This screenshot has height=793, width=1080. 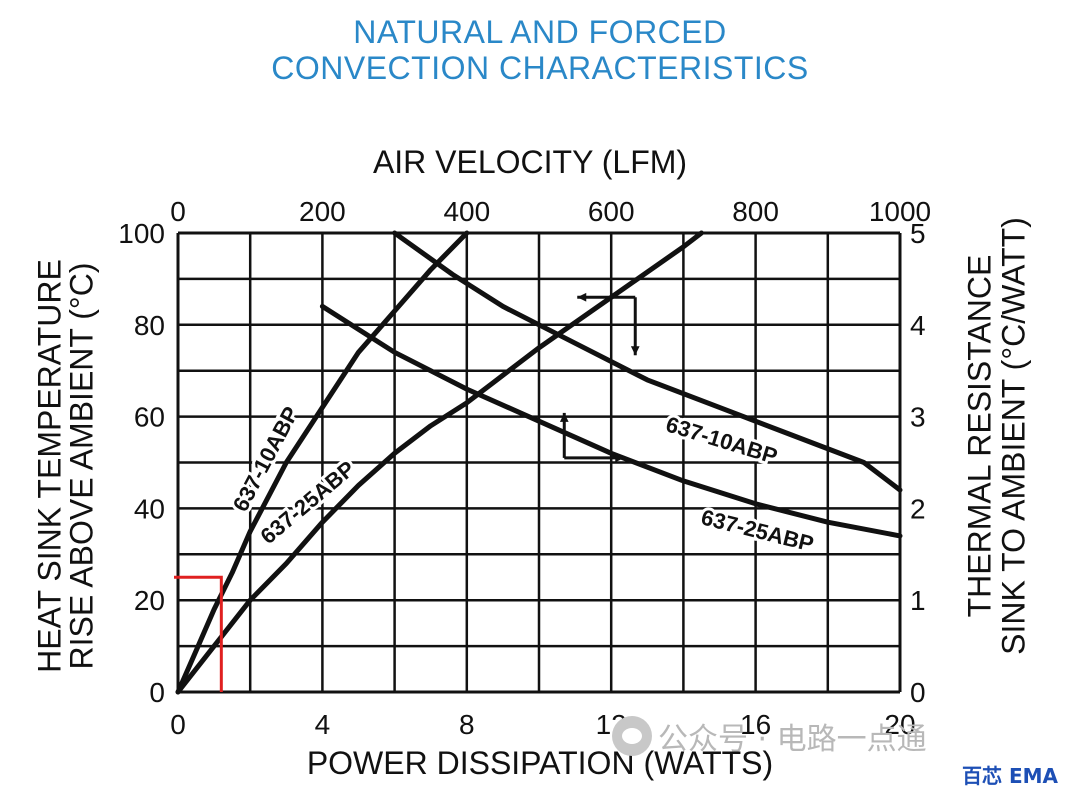 What do you see at coordinates (1010, 776) in the screenshot?
I see `brand-logo: 百芯 EMA` at bounding box center [1010, 776].